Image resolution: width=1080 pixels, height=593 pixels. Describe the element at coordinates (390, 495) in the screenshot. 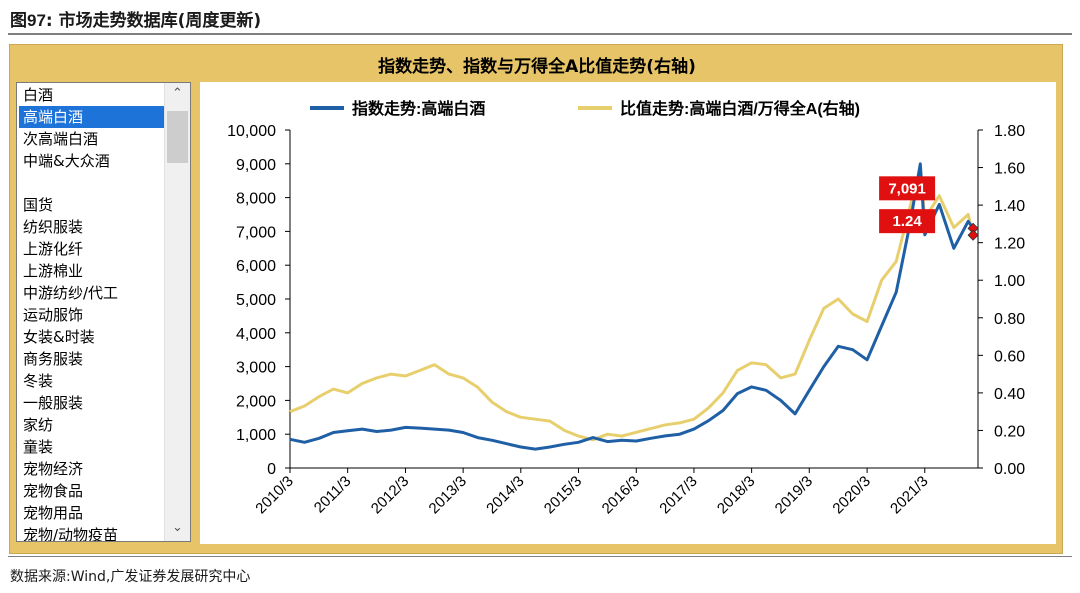

I see `x-tick-label: 2012/3` at that location.